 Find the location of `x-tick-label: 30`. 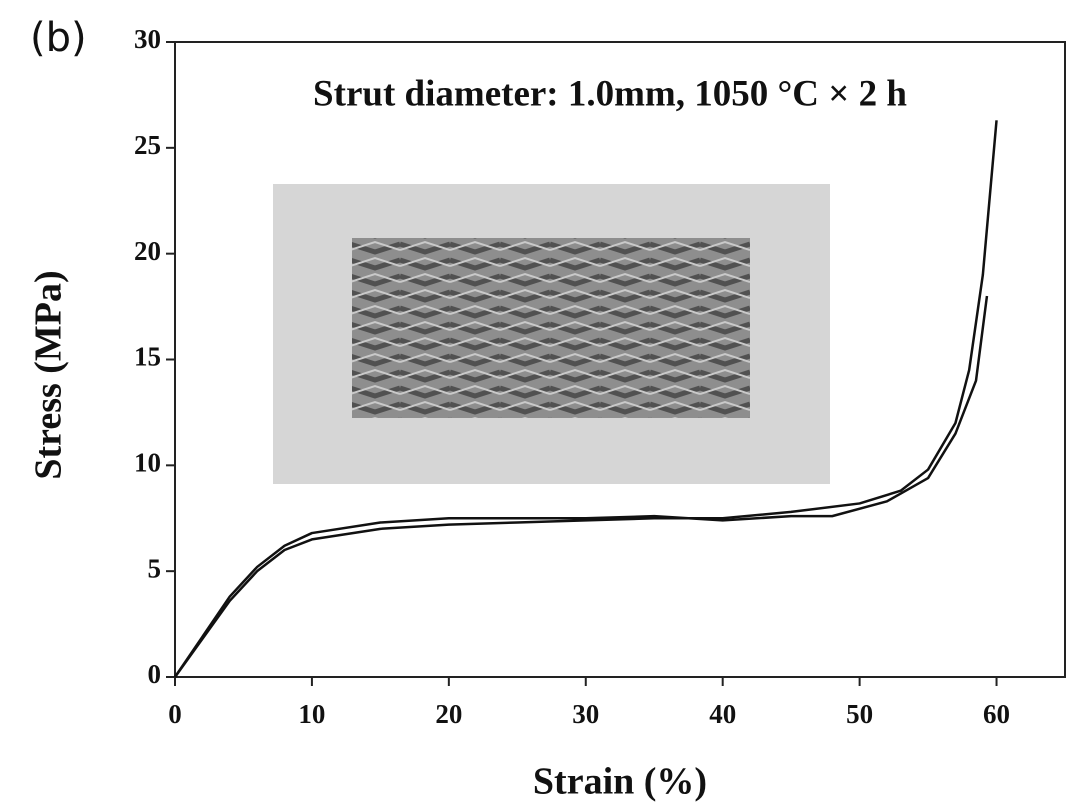

x-tick-label: 30 is located at coordinates (585, 714).